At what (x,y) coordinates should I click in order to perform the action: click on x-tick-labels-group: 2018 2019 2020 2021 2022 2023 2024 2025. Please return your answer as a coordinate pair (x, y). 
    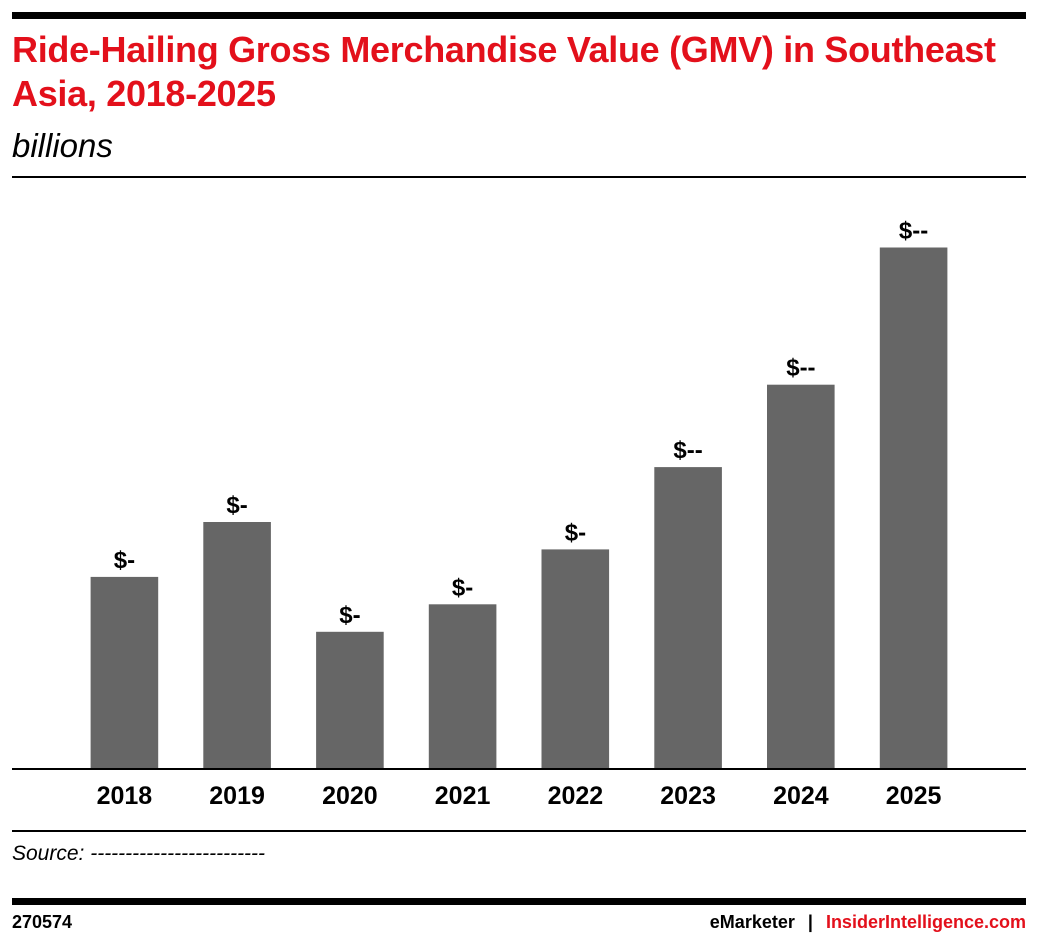
    Looking at the image, I should click on (519, 796).